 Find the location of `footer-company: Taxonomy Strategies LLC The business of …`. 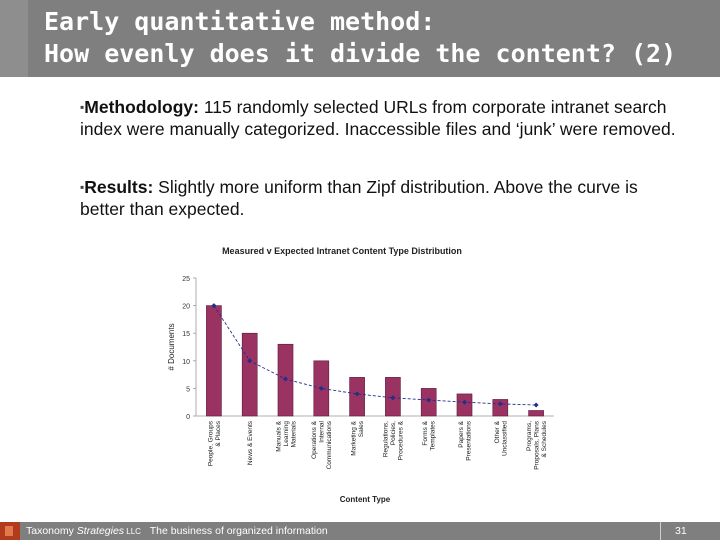

footer-company: Taxonomy Strategies LLC The business of … is located at coordinates (177, 531).